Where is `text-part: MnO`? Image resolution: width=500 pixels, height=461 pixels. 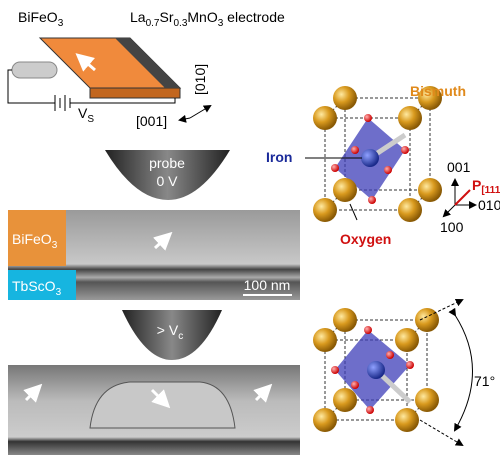 text-part: MnO is located at coordinates (202, 17).